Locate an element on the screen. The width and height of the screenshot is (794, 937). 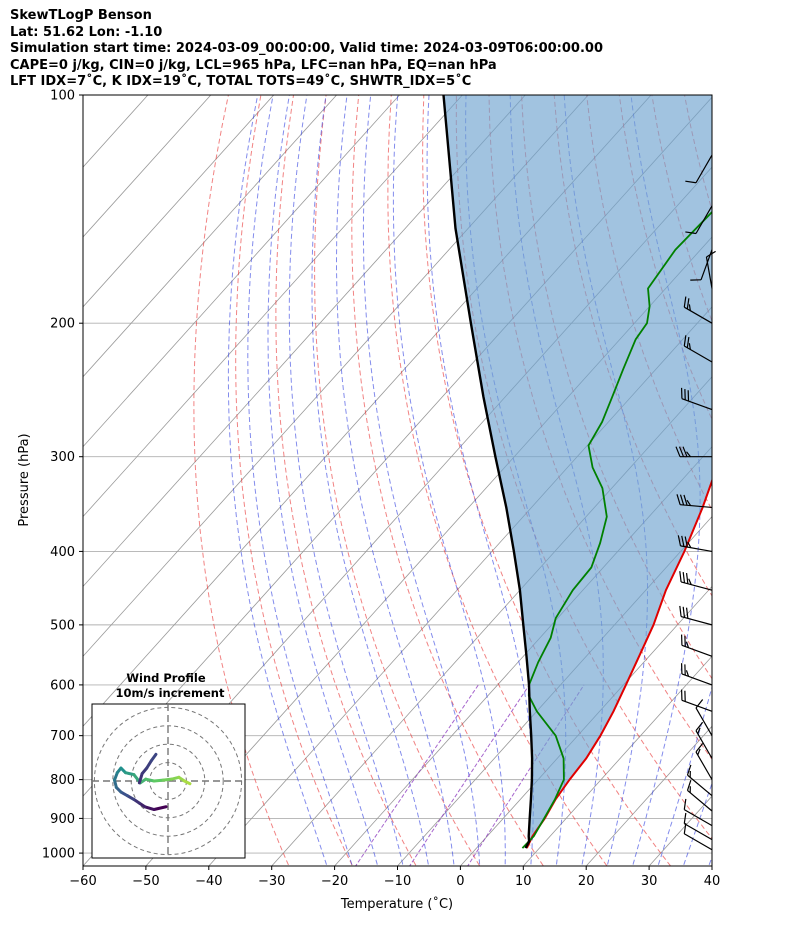
hodograph-title: Wind Profile is located at coordinates (166, 678).